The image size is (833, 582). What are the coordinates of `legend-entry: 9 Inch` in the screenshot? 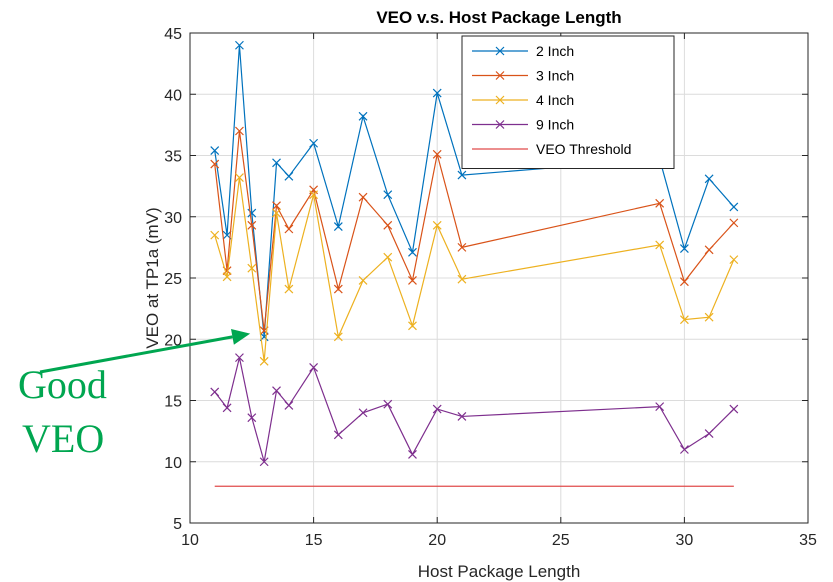 It's located at (523, 125).